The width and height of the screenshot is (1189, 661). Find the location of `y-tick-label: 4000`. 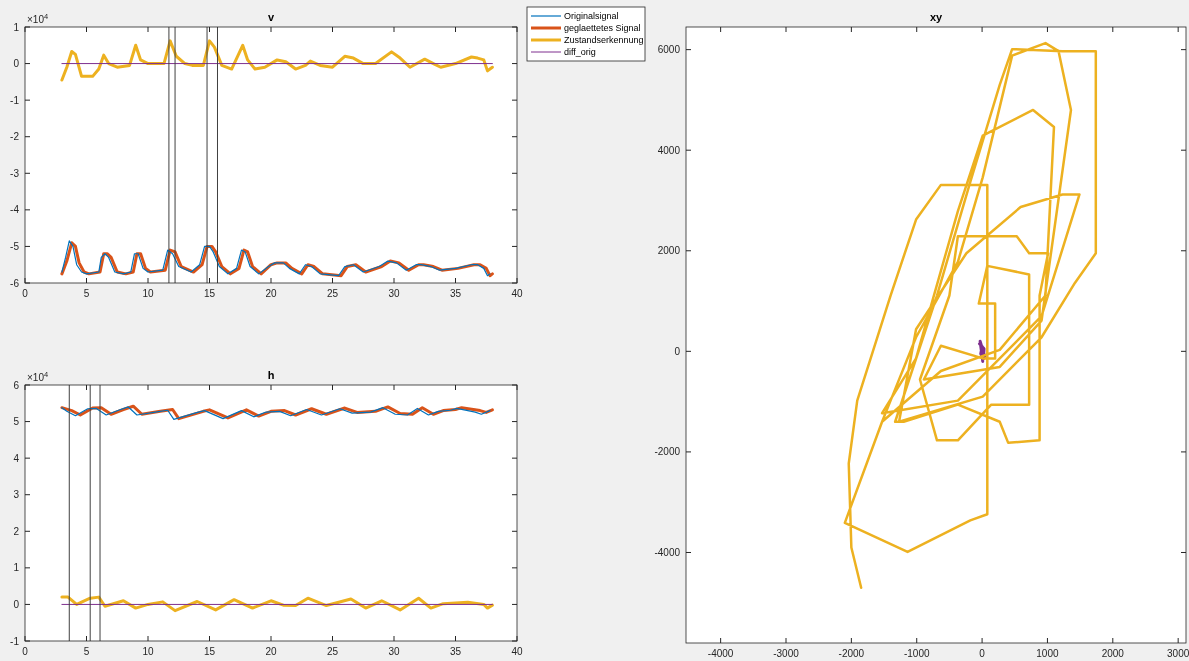

y-tick-label: 4000 is located at coordinates (669, 150).